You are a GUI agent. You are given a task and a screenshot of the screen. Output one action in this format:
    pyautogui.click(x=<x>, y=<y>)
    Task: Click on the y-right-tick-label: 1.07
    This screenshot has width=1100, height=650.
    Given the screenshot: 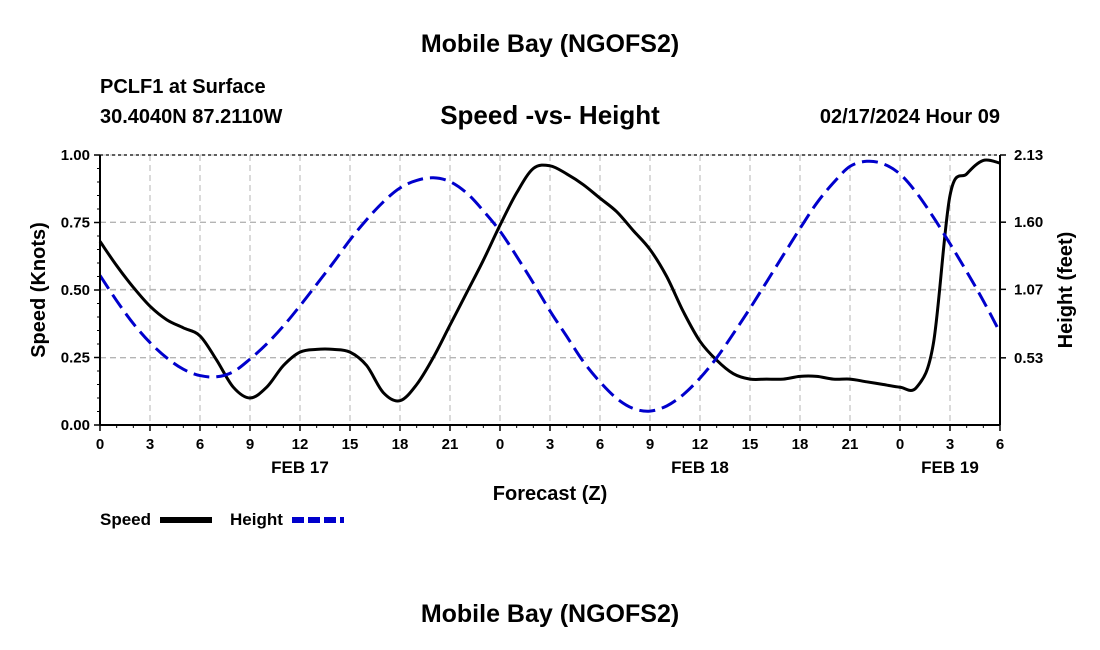 What is the action you would take?
    pyautogui.click(x=1028, y=289)
    